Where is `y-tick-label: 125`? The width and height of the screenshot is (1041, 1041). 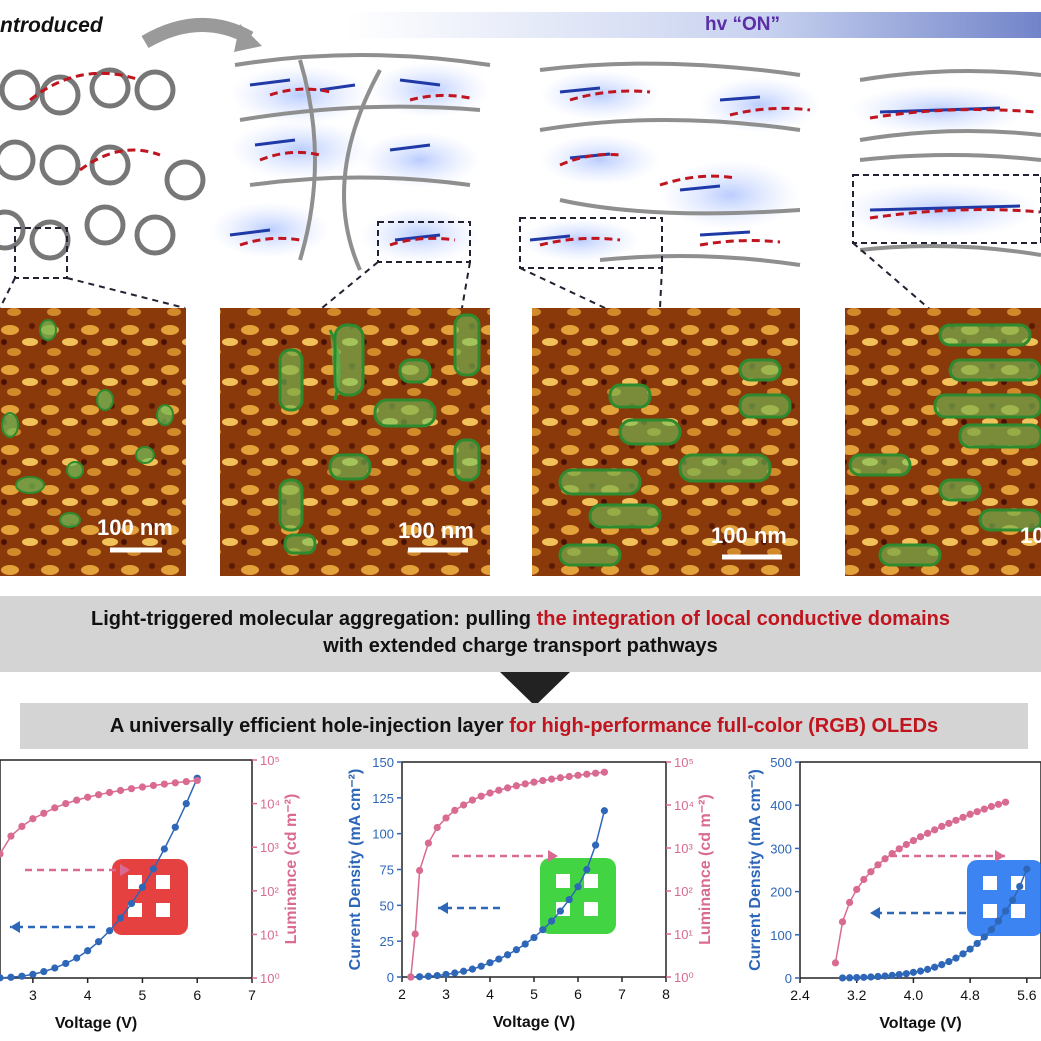 y-tick-label: 125 is located at coordinates (383, 798).